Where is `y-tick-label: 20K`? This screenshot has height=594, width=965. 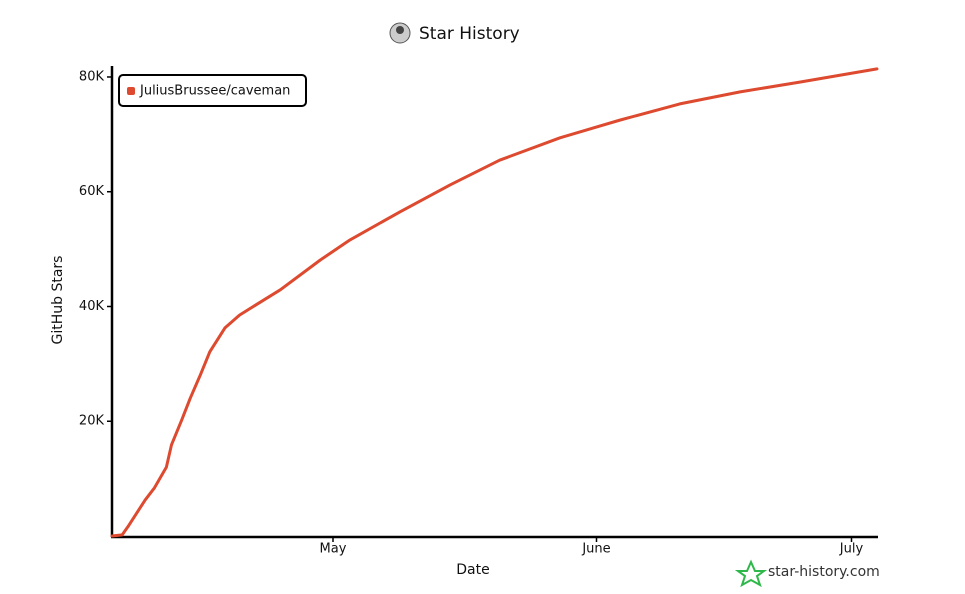
y-tick-label: 20K is located at coordinates (92, 421).